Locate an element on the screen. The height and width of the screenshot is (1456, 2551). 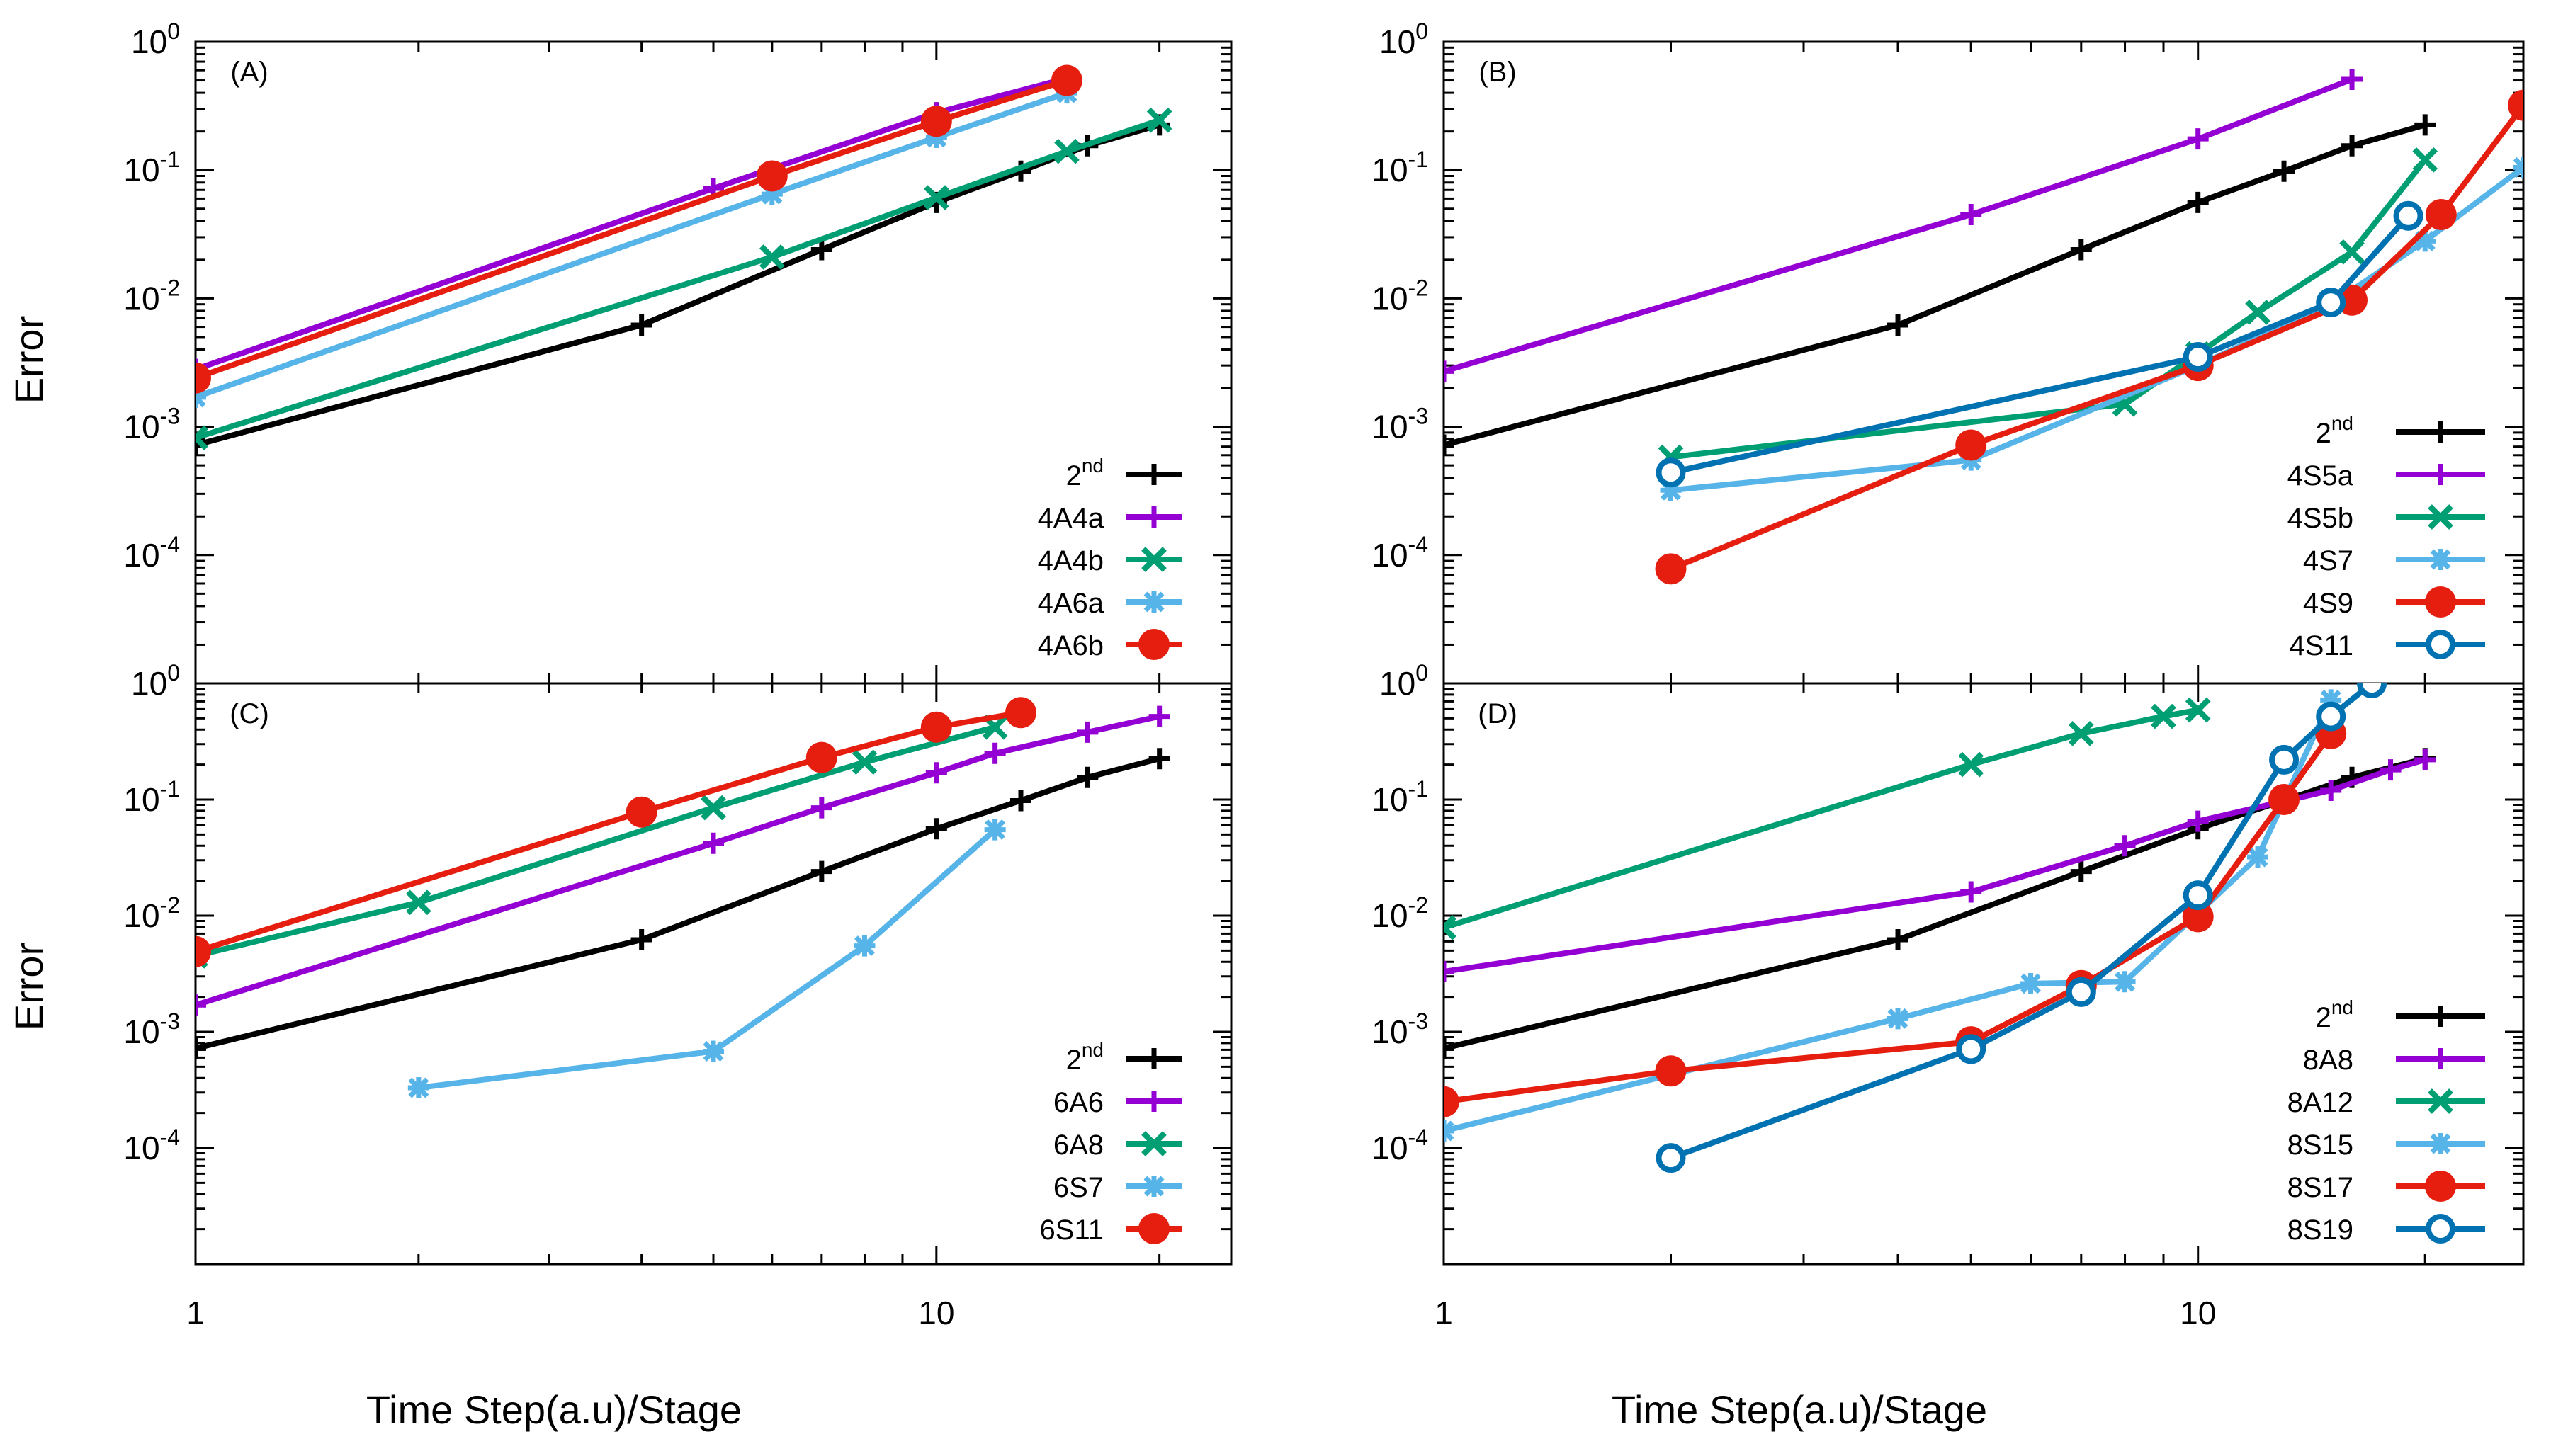
data-point-4S7 is located at coordinates (1671, 490).